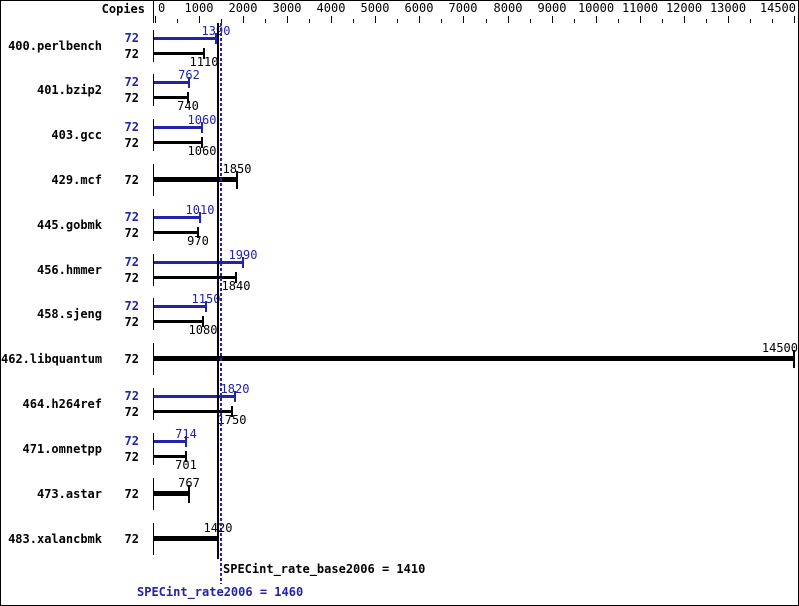 The height and width of the screenshot is (606, 799). Describe the element at coordinates (206, 299) in the screenshot. I see `peak-value-label: 1150` at that location.